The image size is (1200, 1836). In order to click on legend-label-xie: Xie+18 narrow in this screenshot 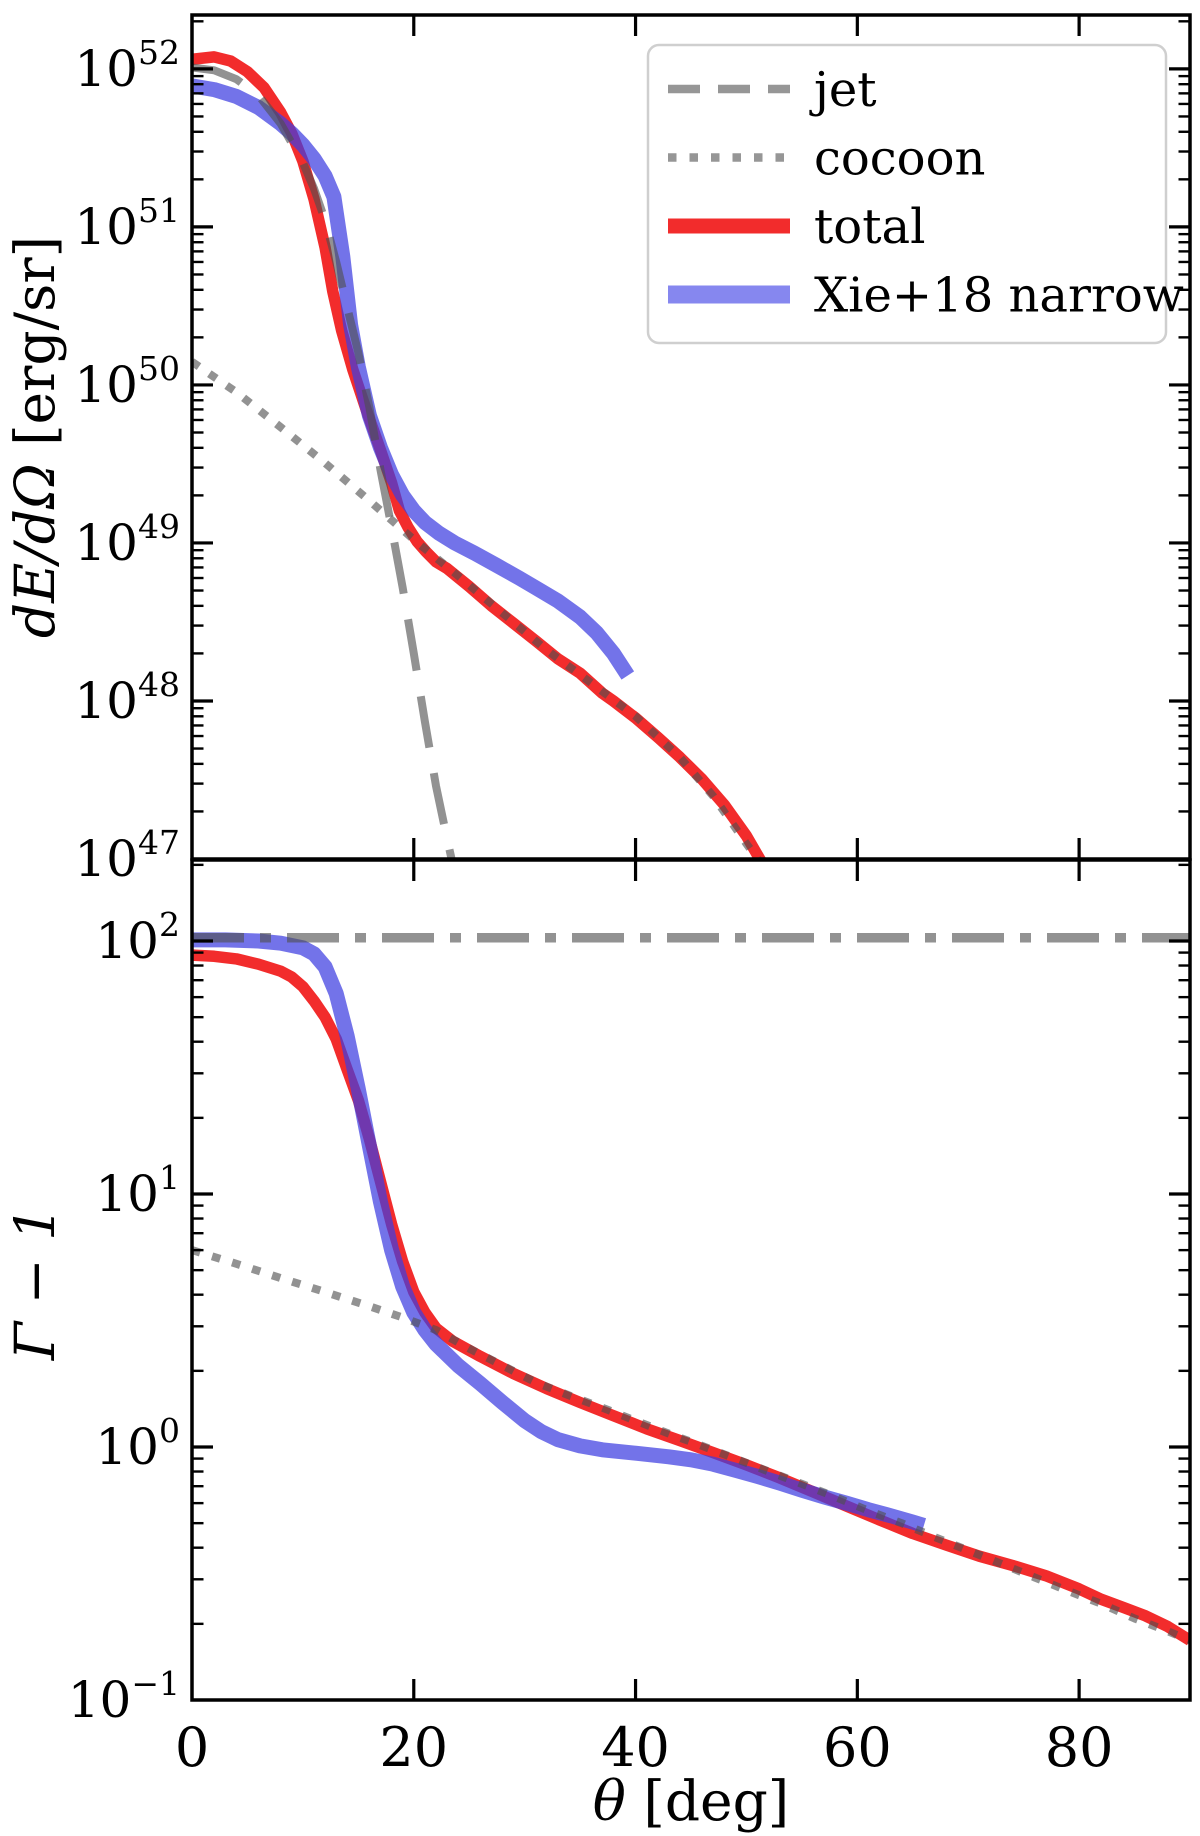, I will do `click(999, 296)`.